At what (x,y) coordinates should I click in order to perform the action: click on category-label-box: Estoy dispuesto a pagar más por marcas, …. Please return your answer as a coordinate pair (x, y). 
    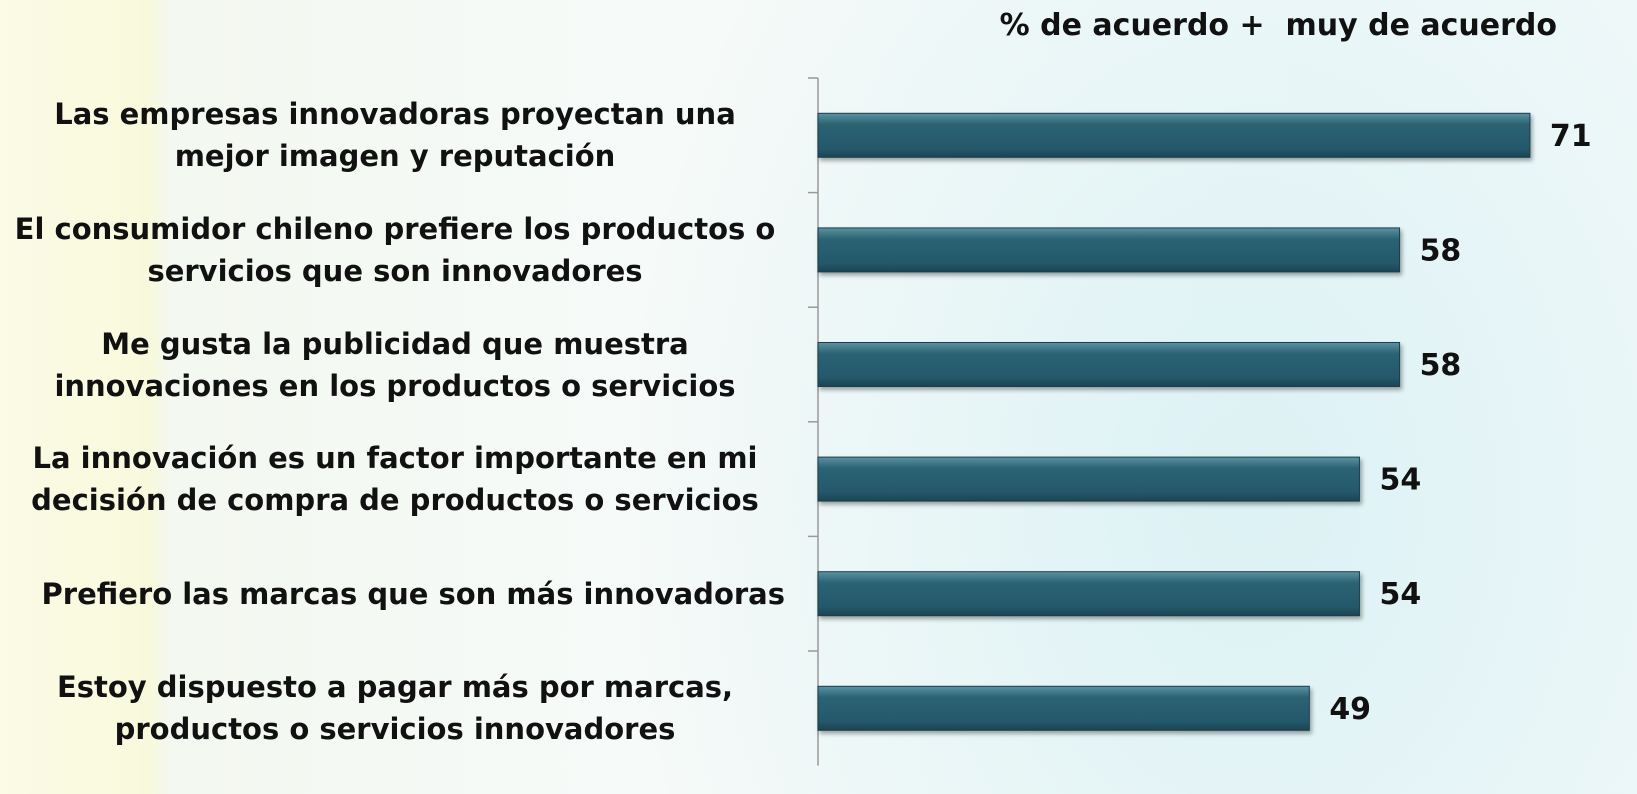
    Looking at the image, I should click on (392, 708).